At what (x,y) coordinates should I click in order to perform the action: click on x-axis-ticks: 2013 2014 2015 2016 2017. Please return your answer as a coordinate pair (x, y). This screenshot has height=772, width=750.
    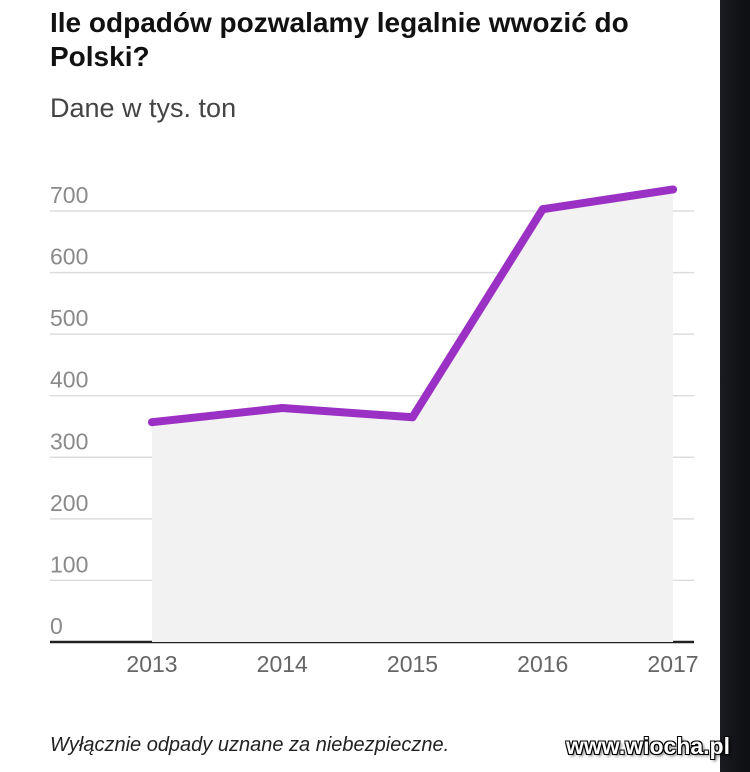
    Looking at the image, I should click on (412, 664).